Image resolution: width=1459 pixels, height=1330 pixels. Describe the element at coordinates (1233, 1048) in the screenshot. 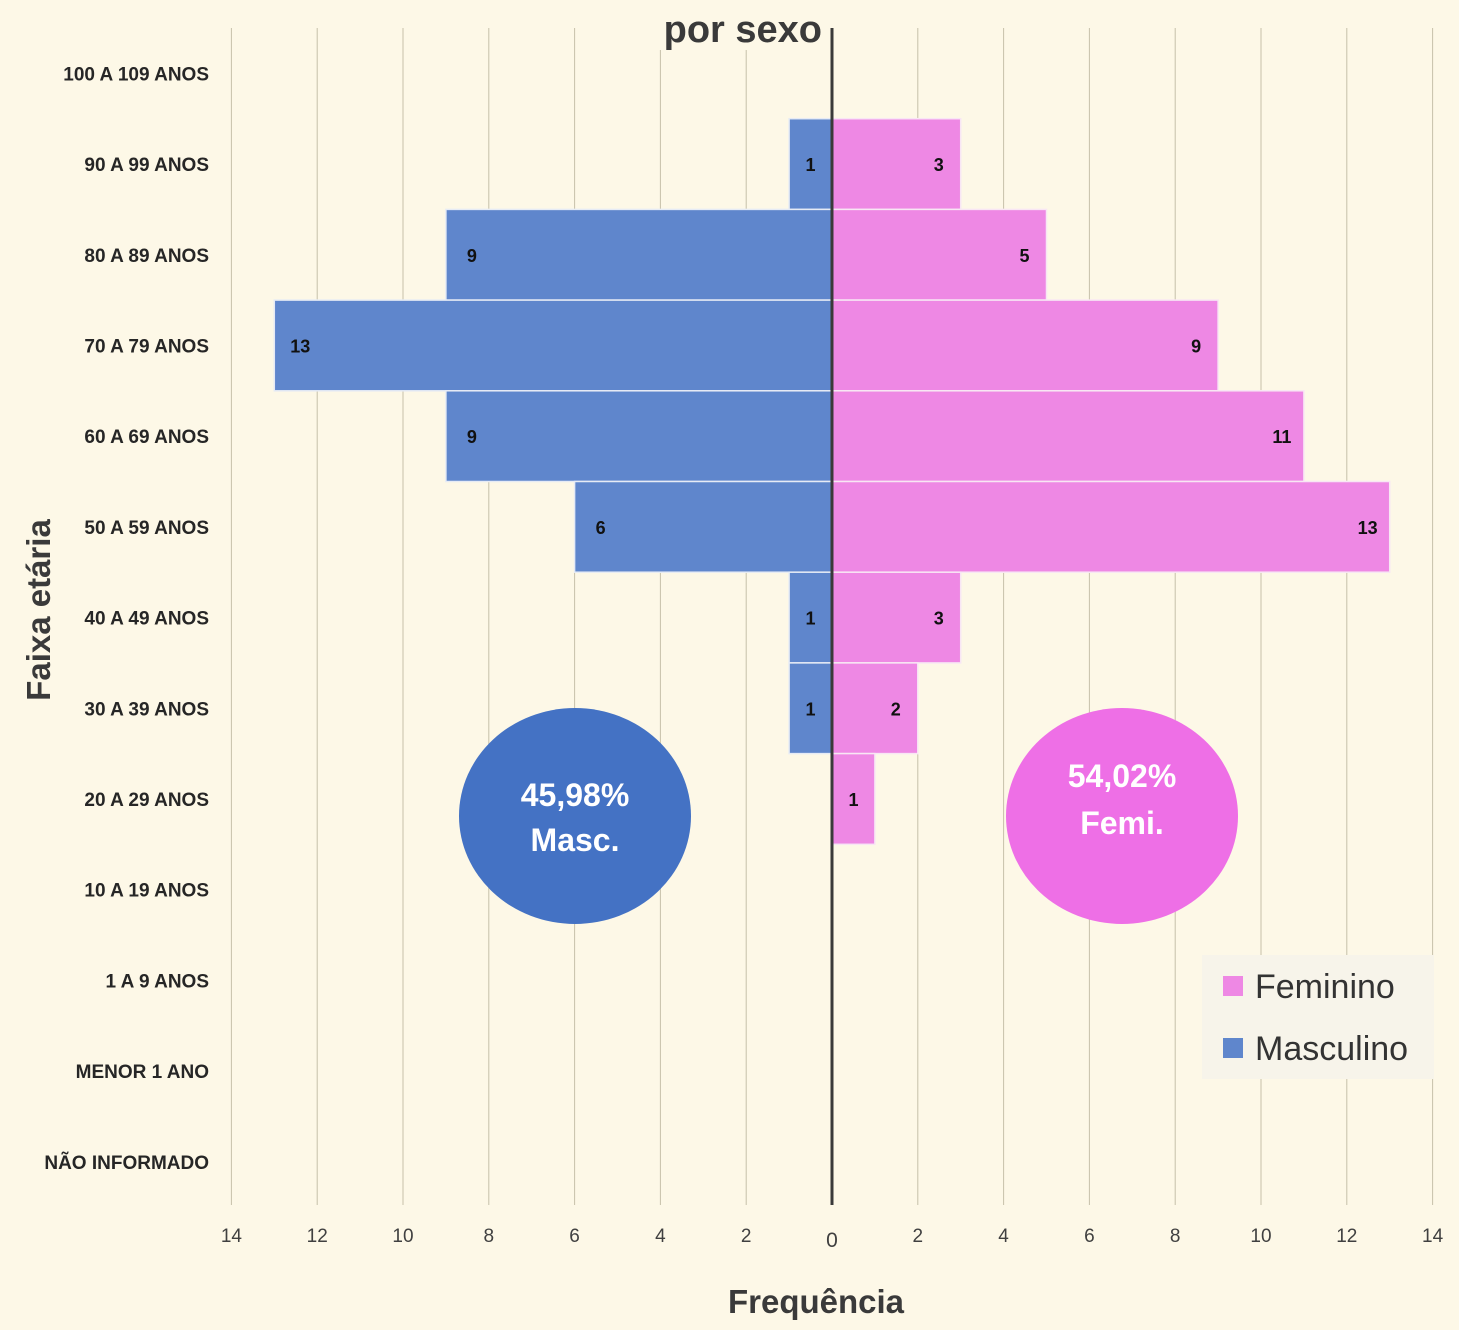

I see `legend-swatch-masculino` at that location.